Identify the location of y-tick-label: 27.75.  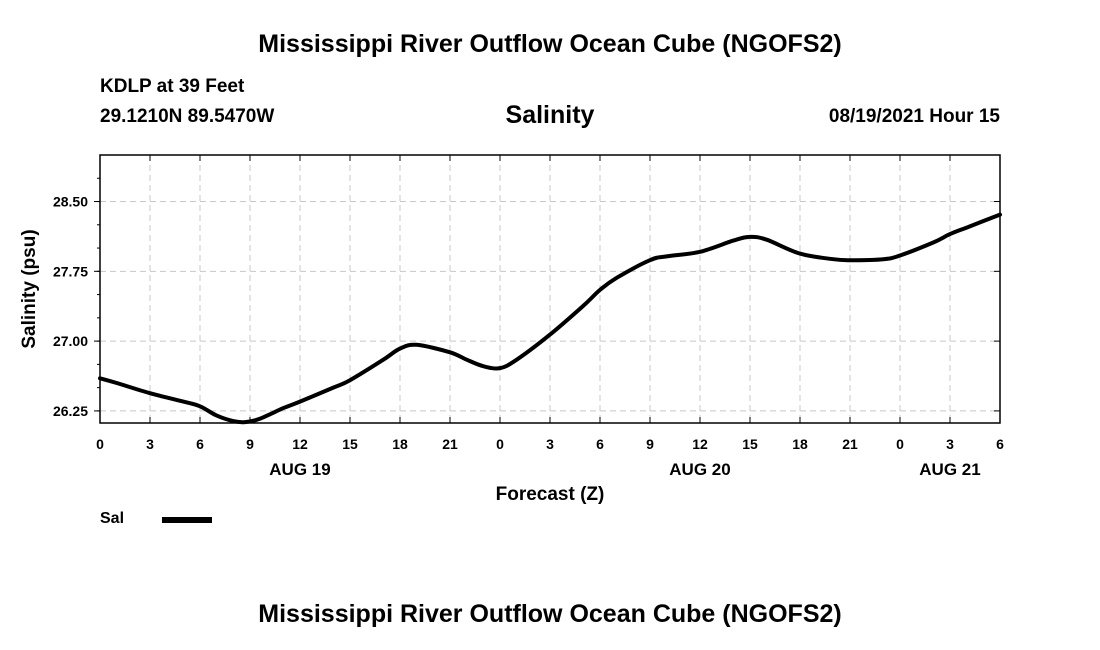
(70, 271).